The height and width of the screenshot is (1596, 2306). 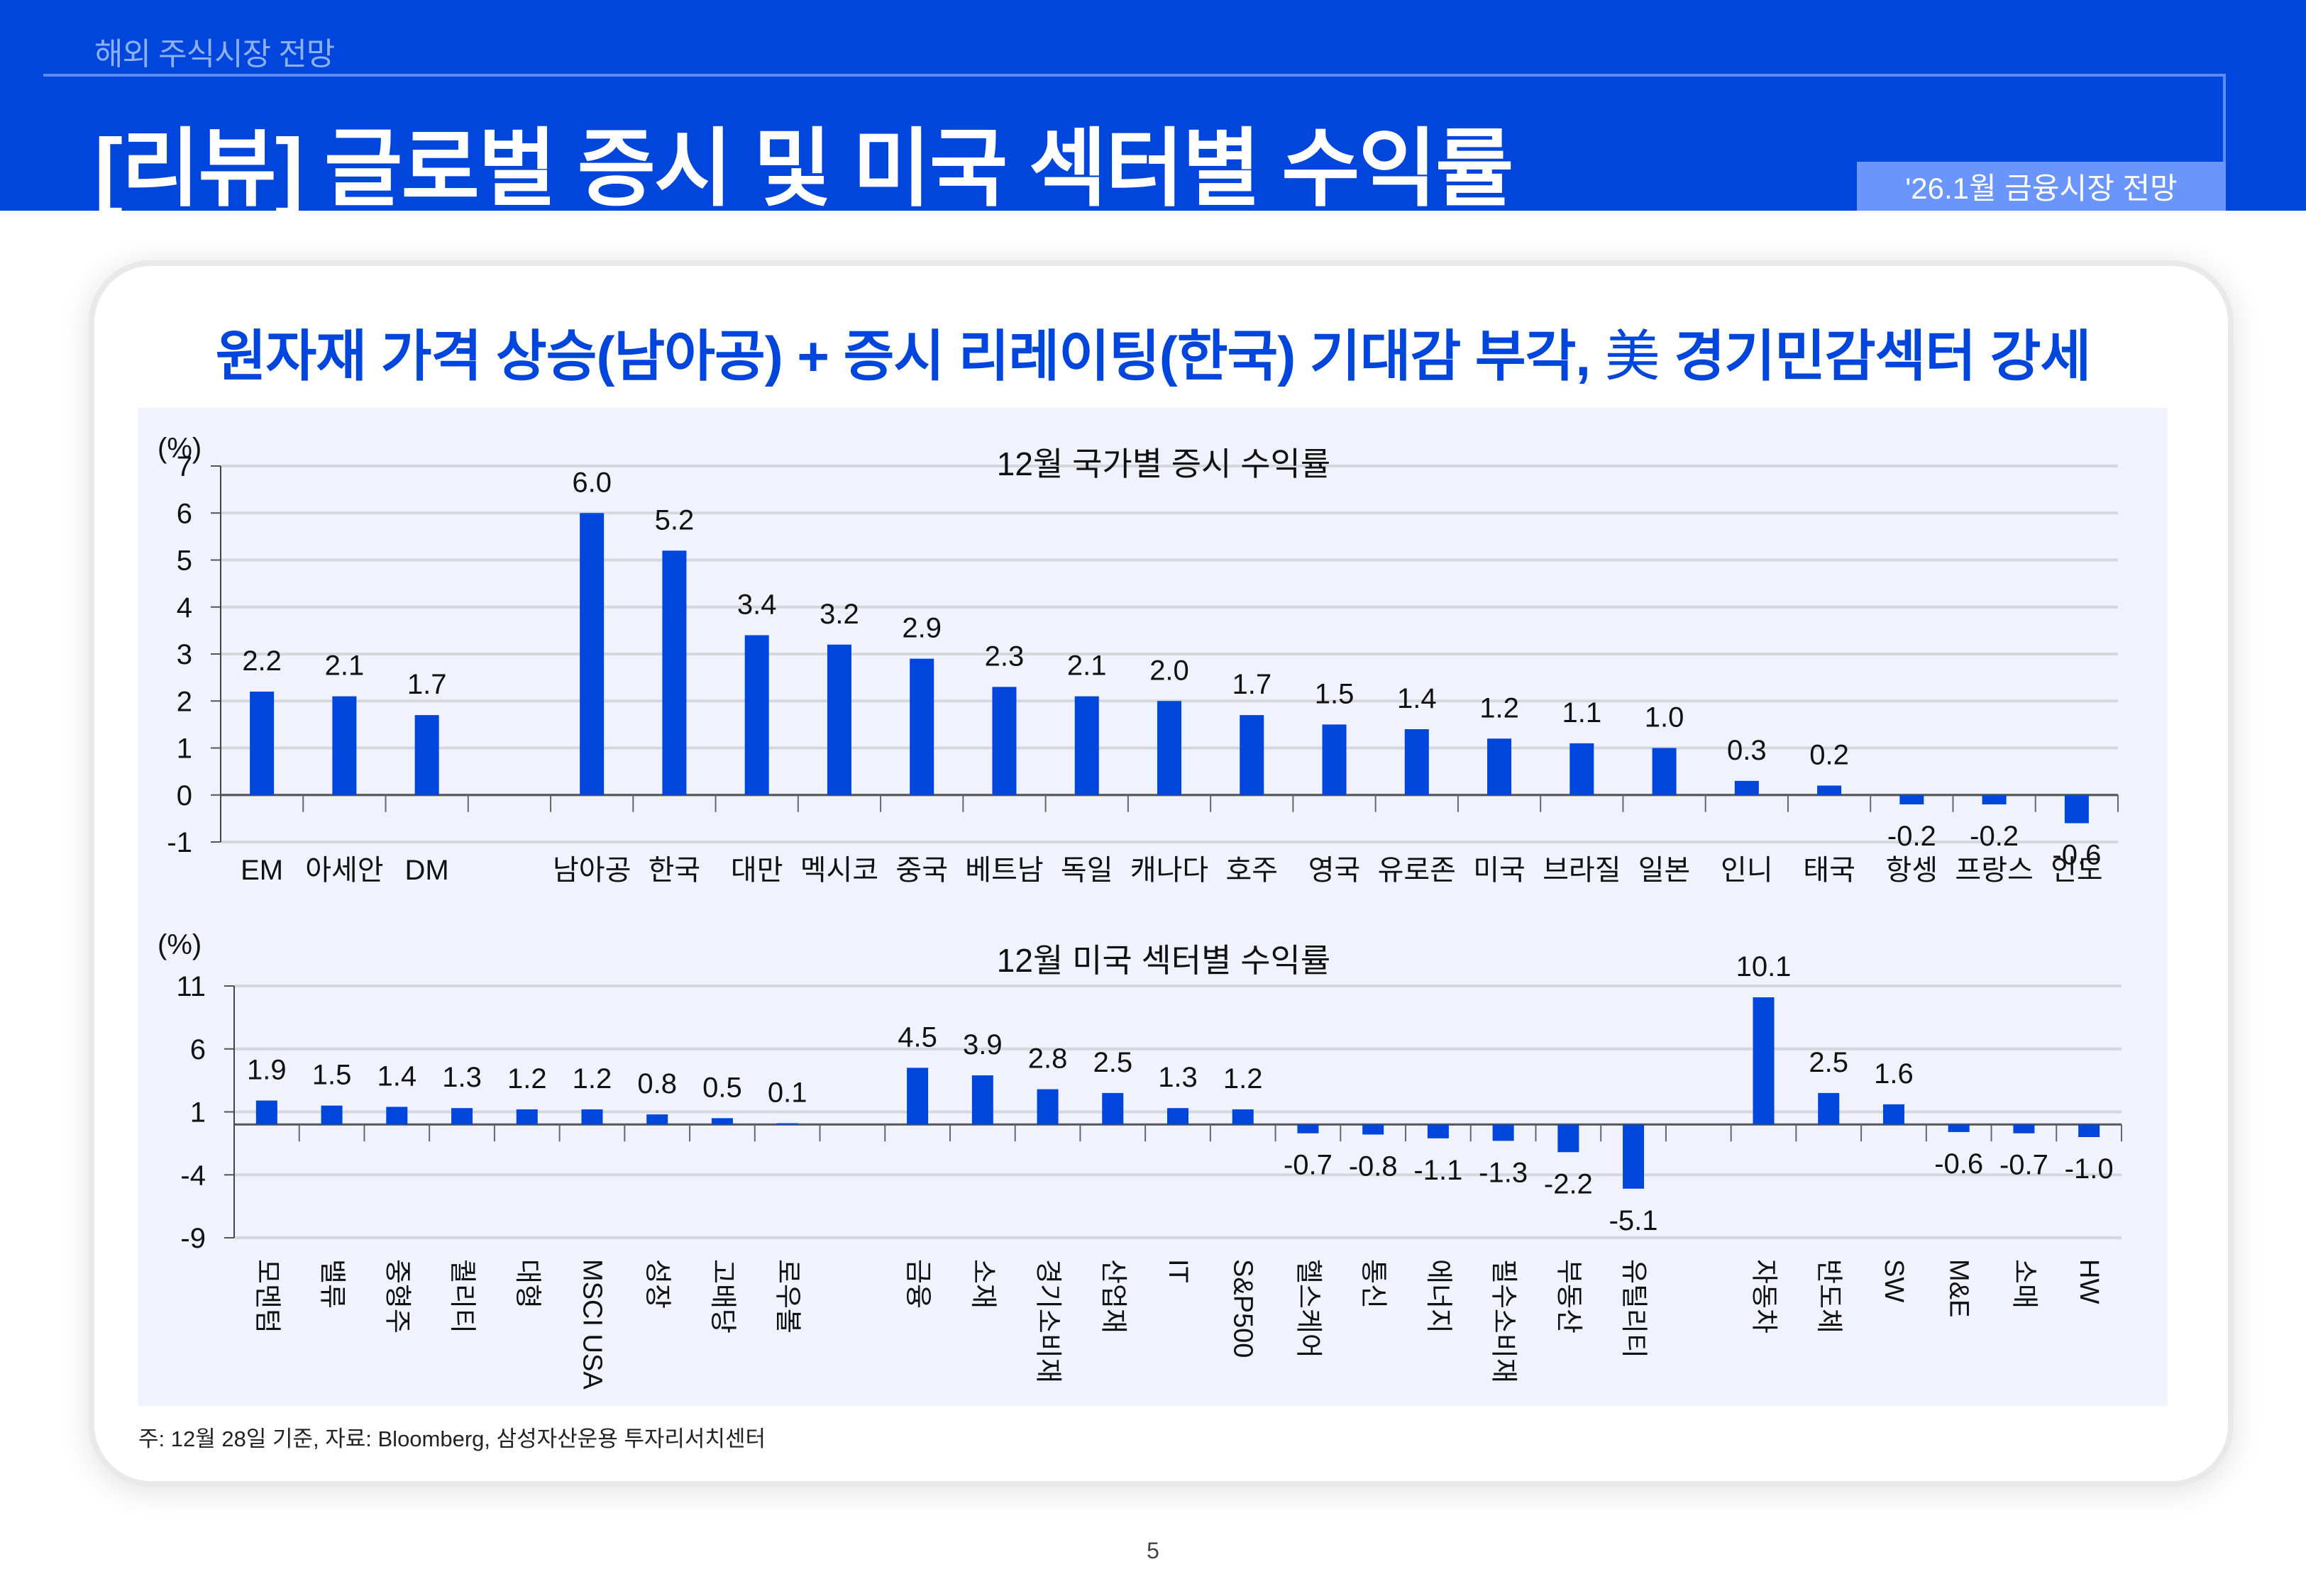 What do you see at coordinates (787, 1296) in the screenshot?
I see `x-tick-label: 로우볼` at bounding box center [787, 1296].